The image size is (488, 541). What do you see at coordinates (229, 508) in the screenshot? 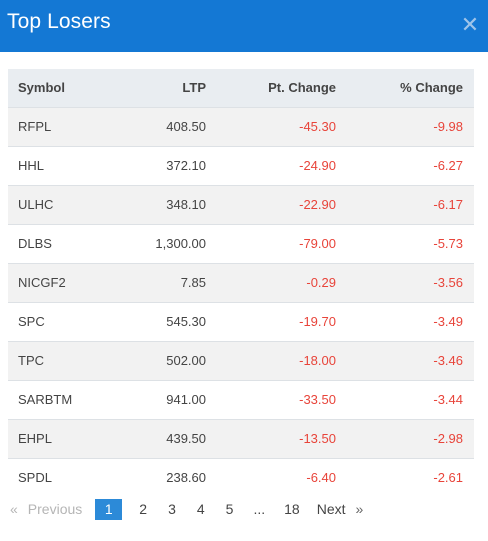
I see `page-button-5: 5` at bounding box center [229, 508].